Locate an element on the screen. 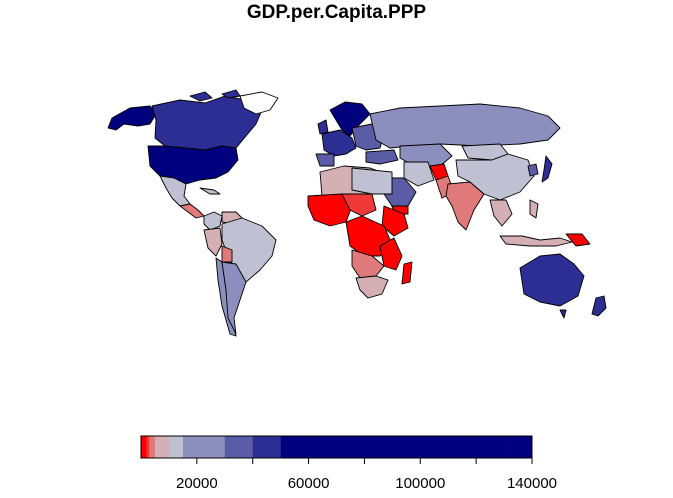 The width and height of the screenshot is (673, 498). legend-frame is located at coordinates (336, 447).